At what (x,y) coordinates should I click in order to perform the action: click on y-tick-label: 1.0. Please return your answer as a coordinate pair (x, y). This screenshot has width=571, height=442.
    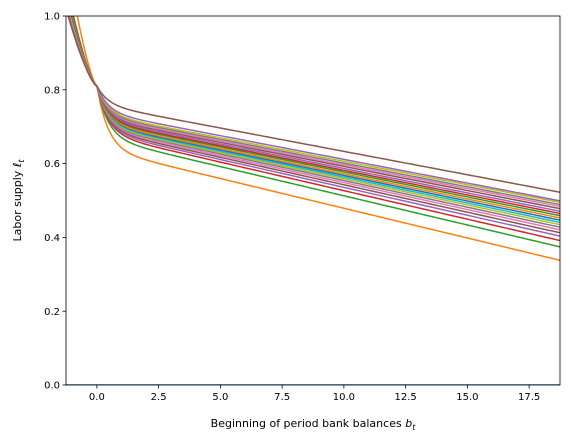
    Looking at the image, I should click on (52, 17).